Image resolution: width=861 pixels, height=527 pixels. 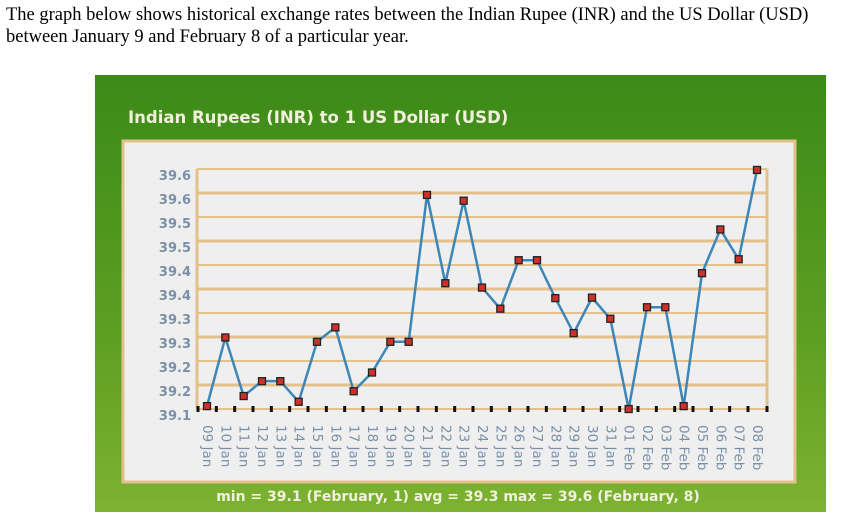 I want to click on x-tick-label: 26 Jan, so click(x=519, y=446).